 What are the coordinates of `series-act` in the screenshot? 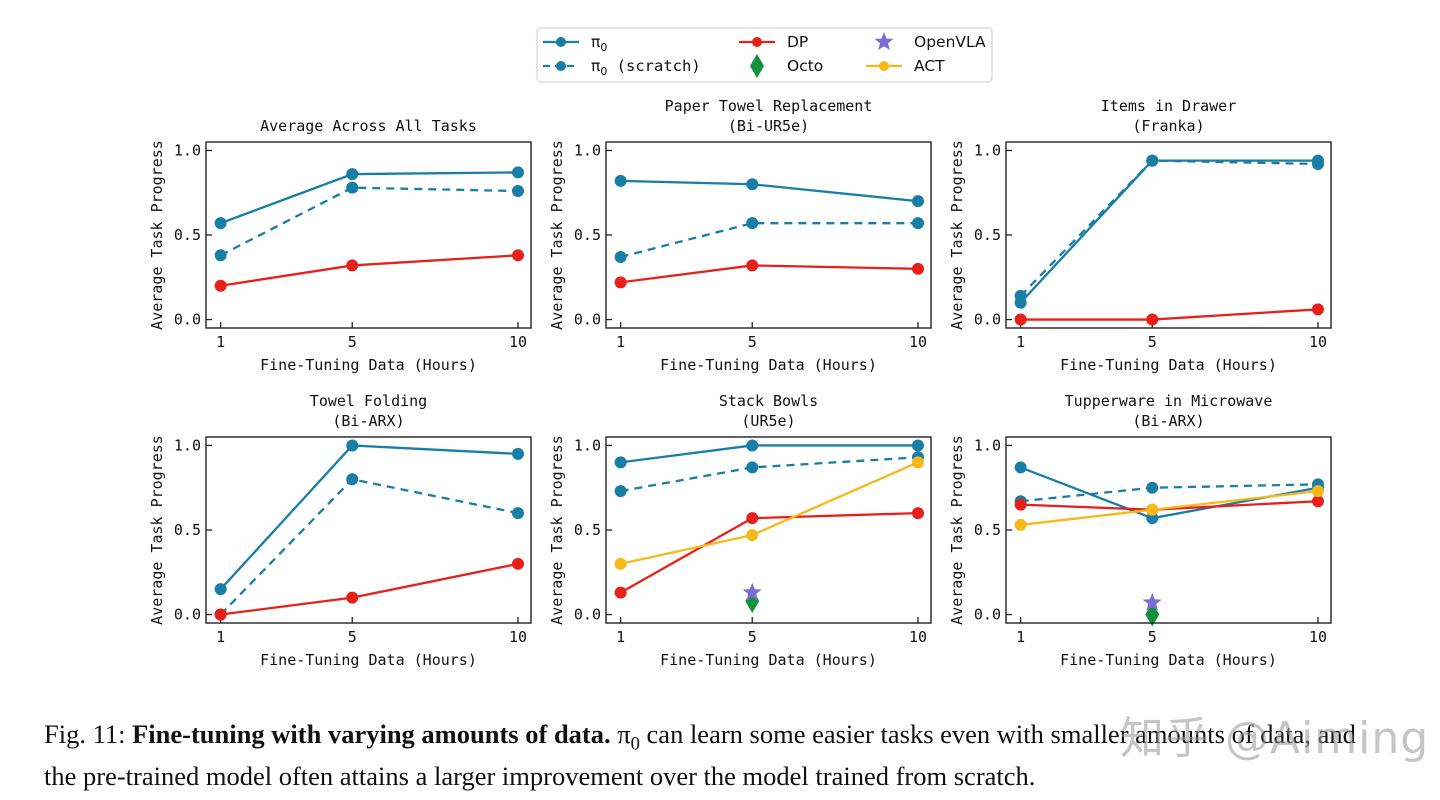 It's located at (1169, 508).